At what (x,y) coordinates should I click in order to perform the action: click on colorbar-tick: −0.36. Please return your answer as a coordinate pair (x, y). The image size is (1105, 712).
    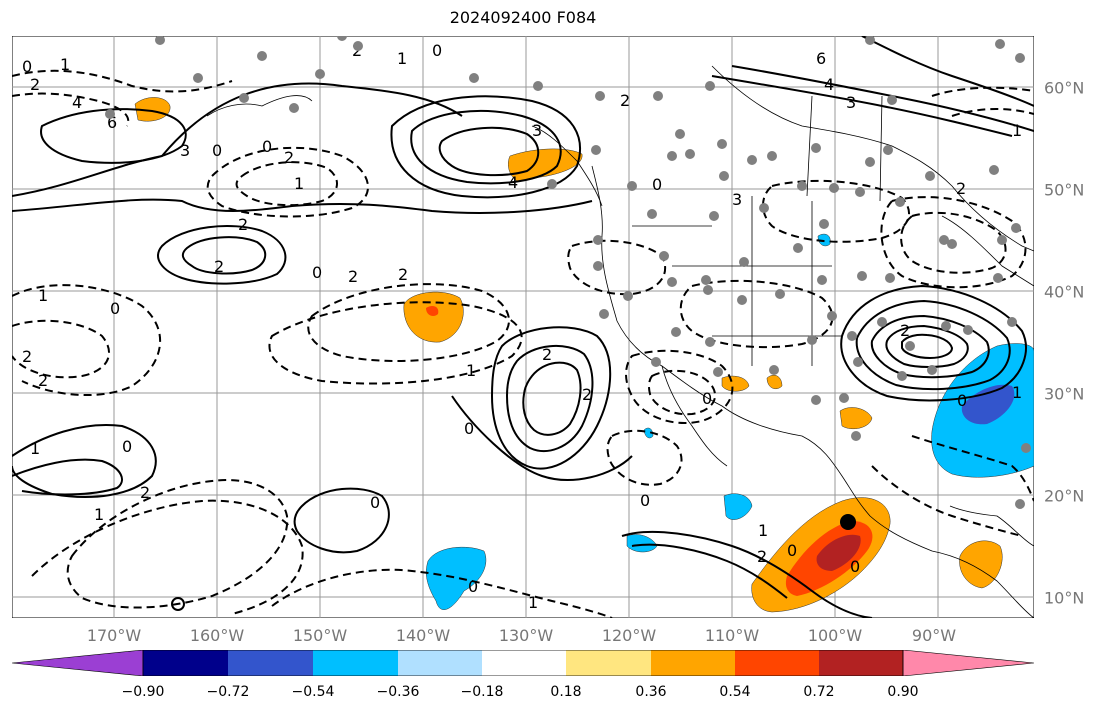
    Looking at the image, I should click on (398, 692).